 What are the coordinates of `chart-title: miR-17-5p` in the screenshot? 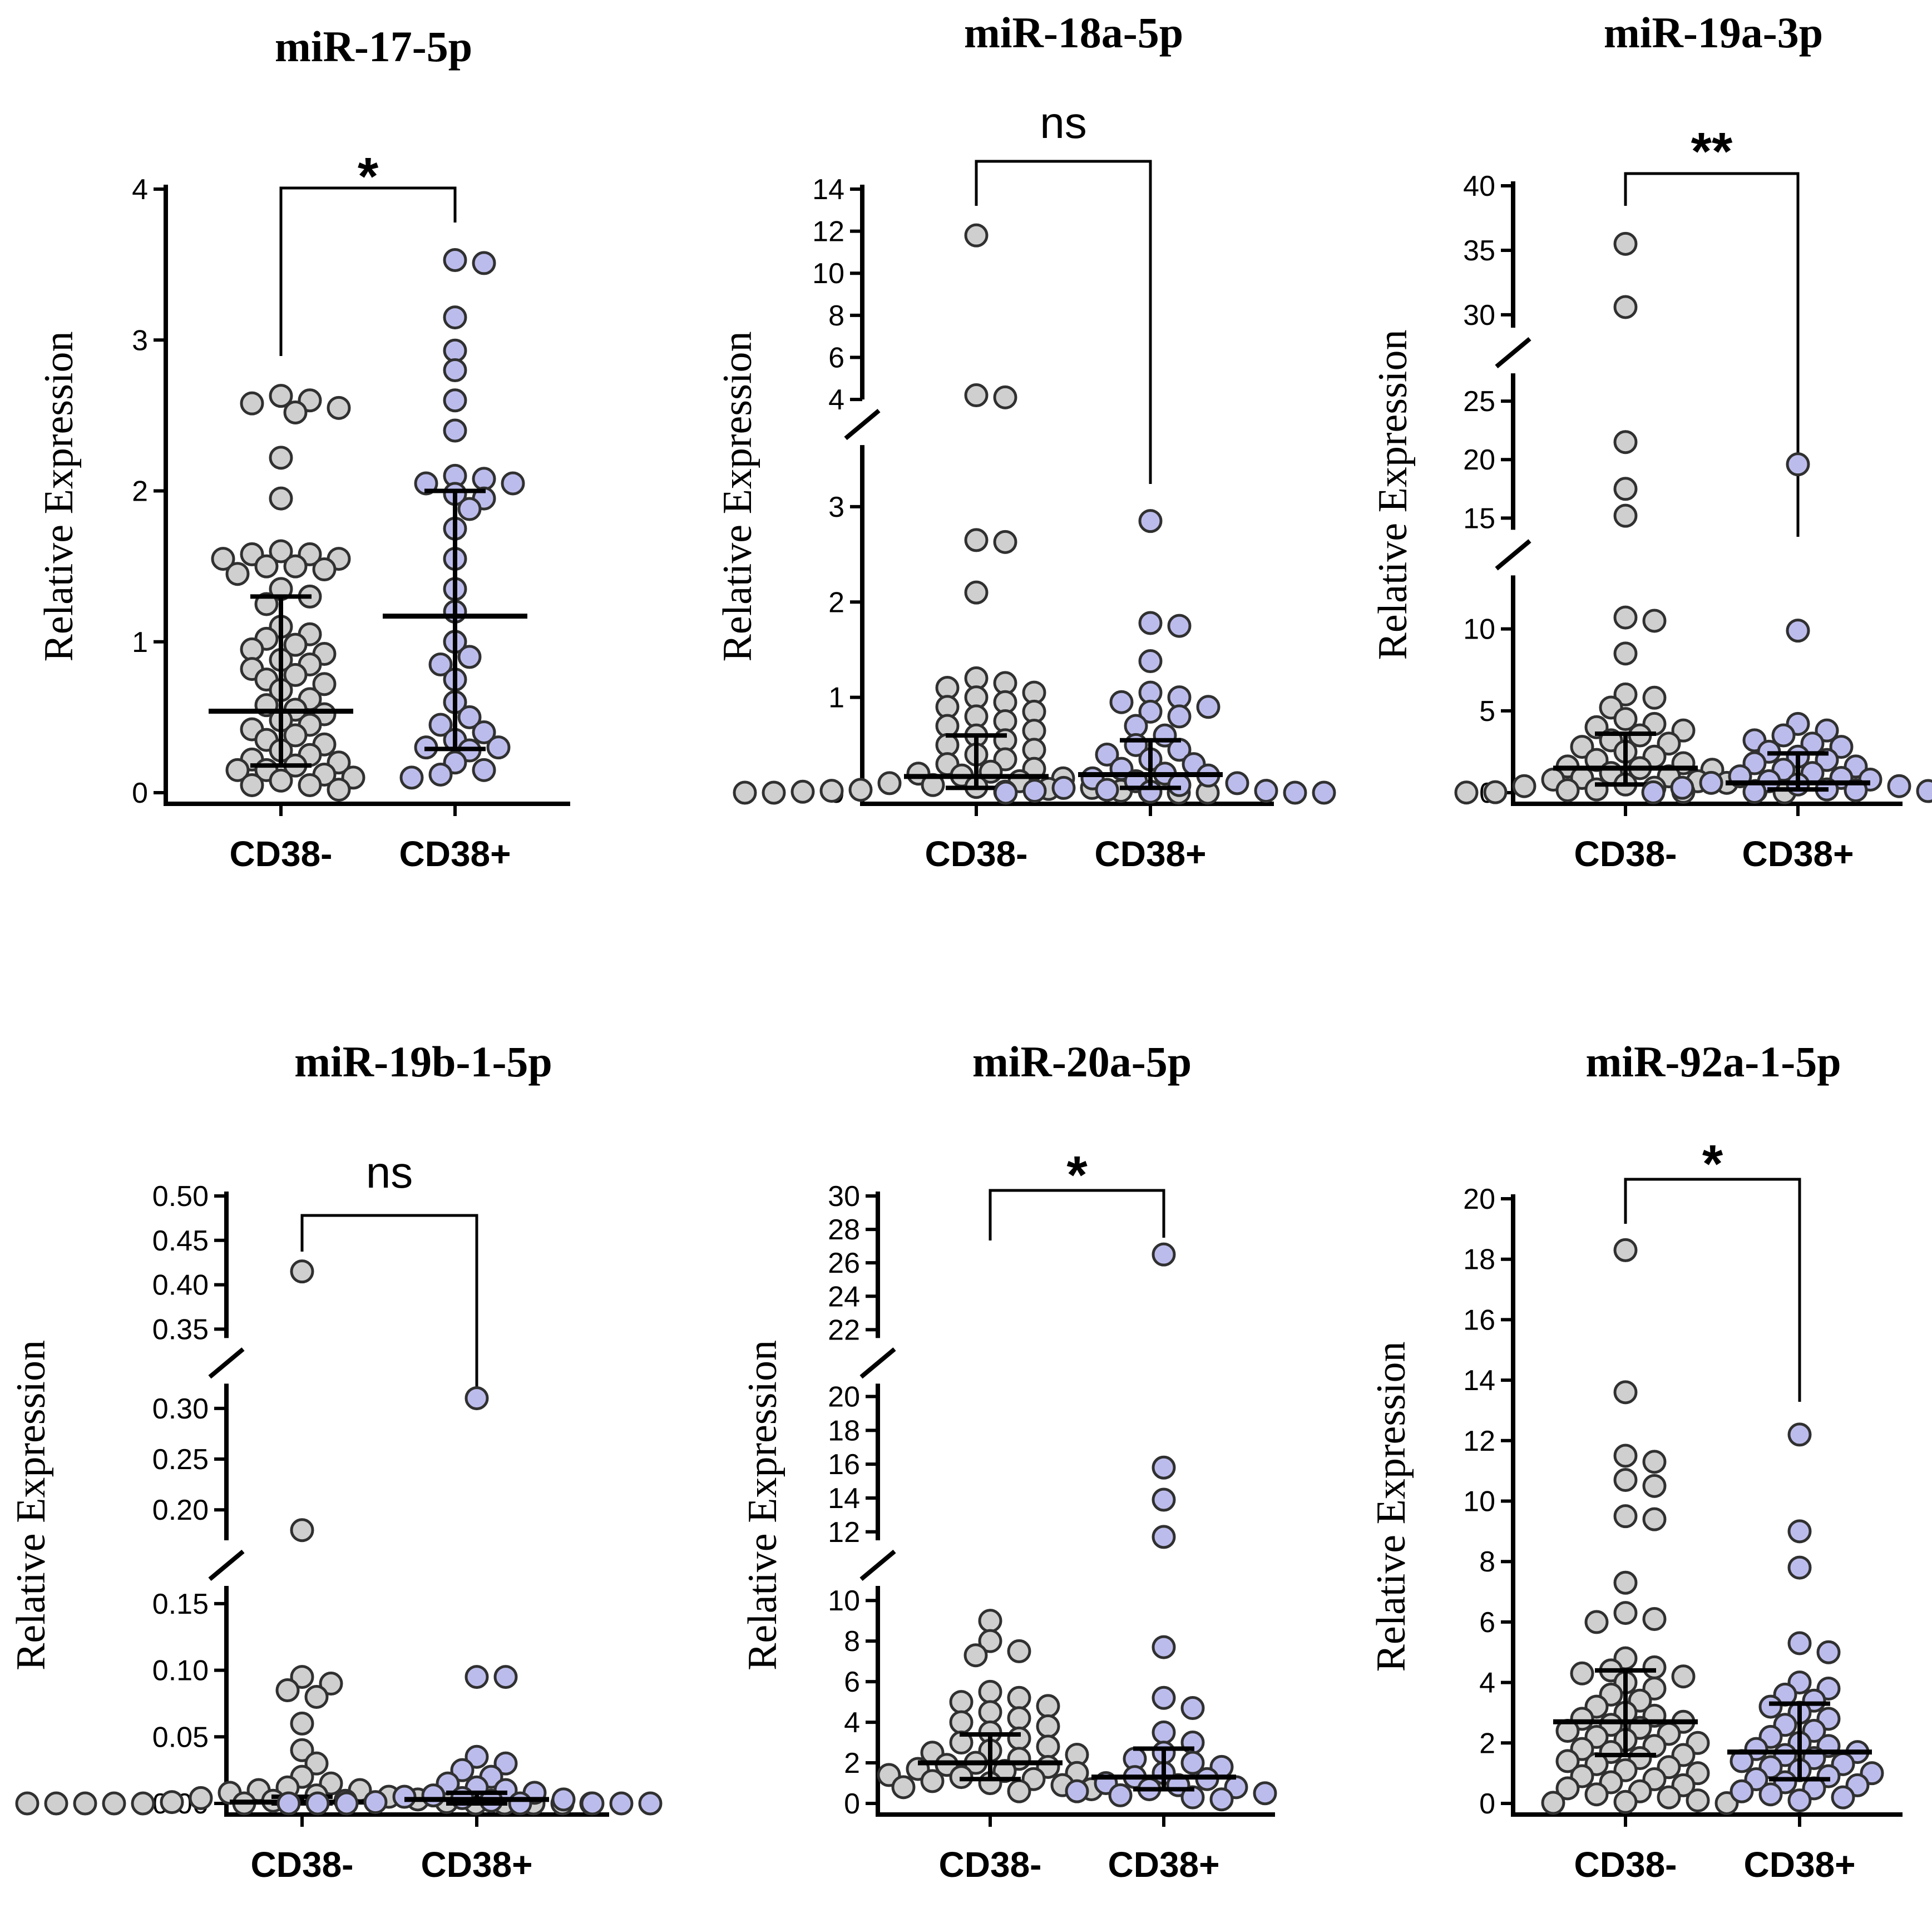 It's located at (373, 46).